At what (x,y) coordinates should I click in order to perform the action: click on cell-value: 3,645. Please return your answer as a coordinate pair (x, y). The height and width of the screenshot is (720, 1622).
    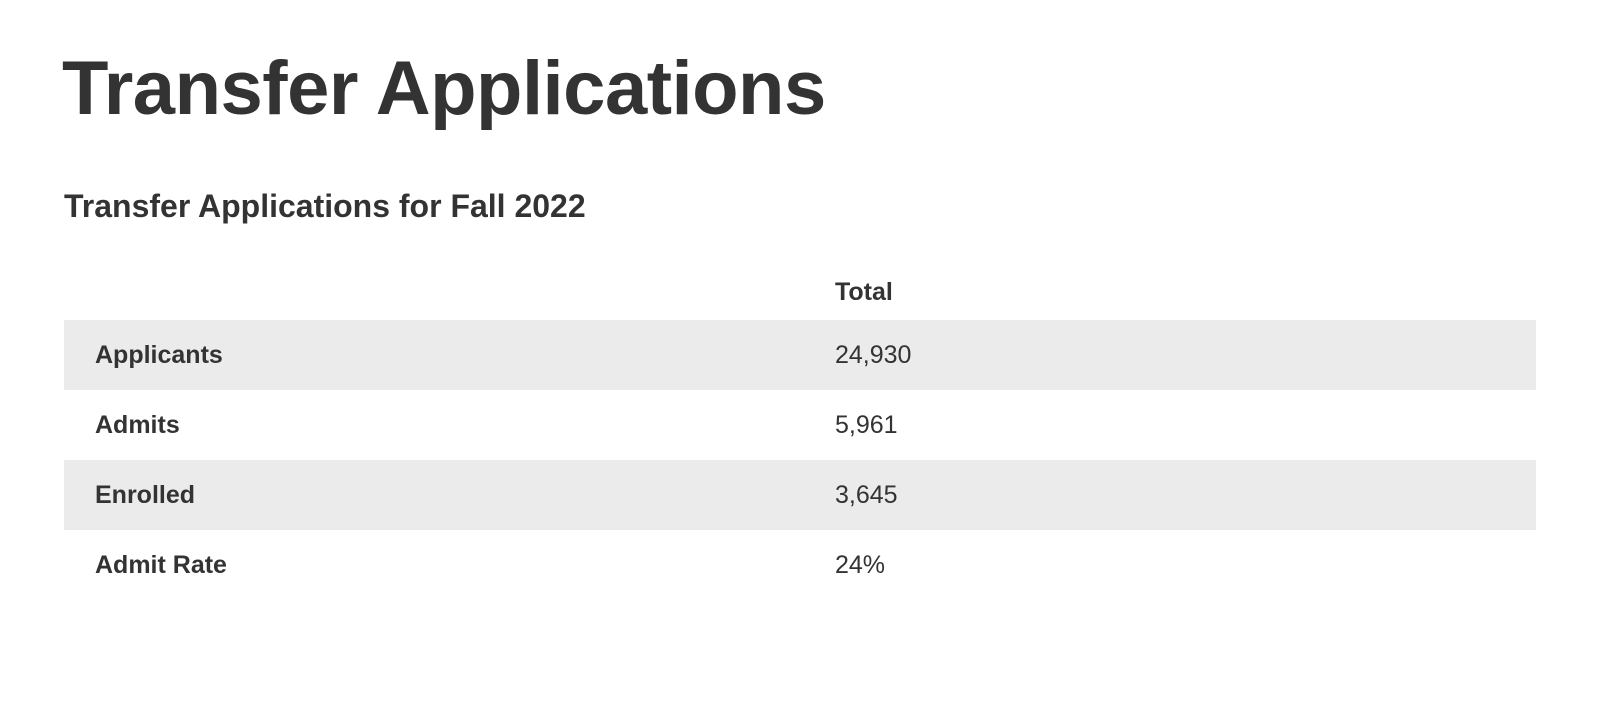
    Looking at the image, I should click on (866, 494).